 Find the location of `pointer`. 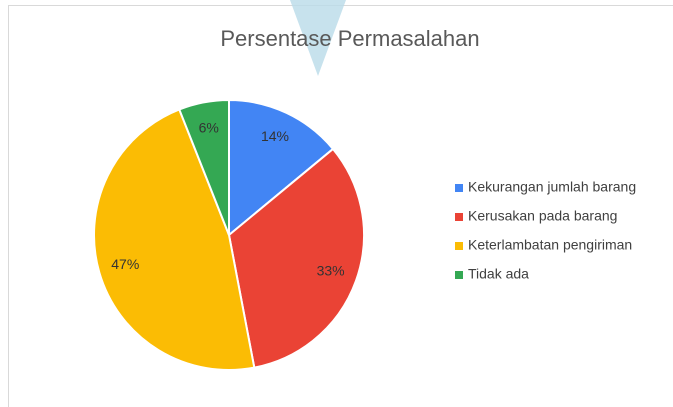

pointer is located at coordinates (318, 38).